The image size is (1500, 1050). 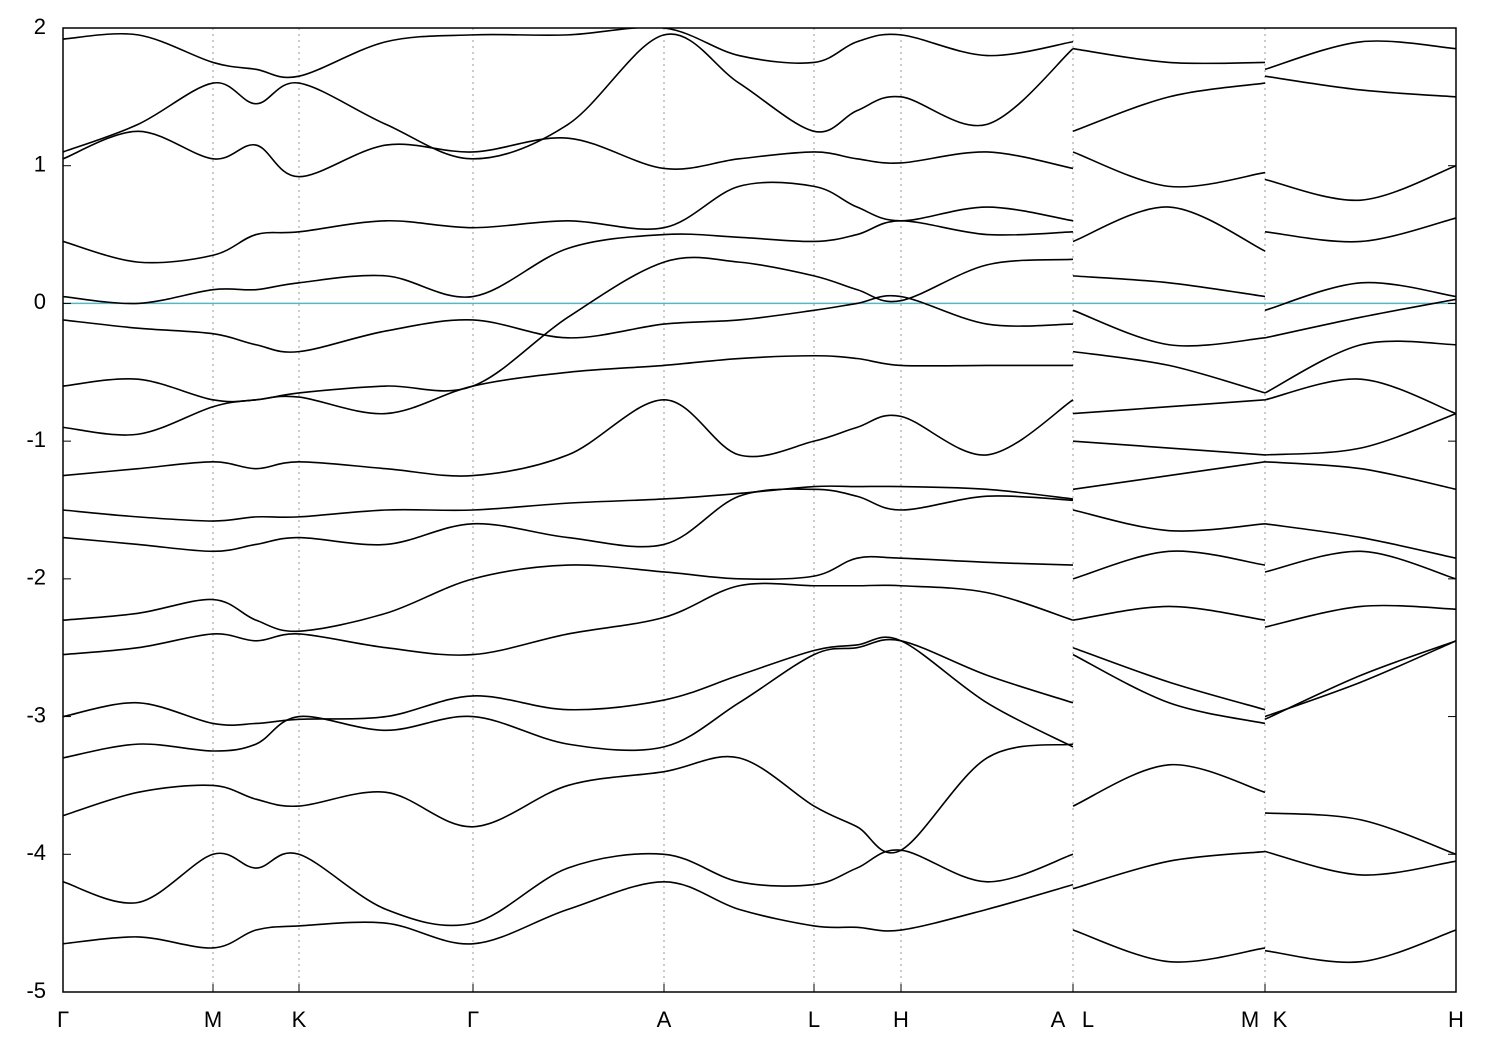 I want to click on y-tick-label: -1, so click(x=36, y=439).